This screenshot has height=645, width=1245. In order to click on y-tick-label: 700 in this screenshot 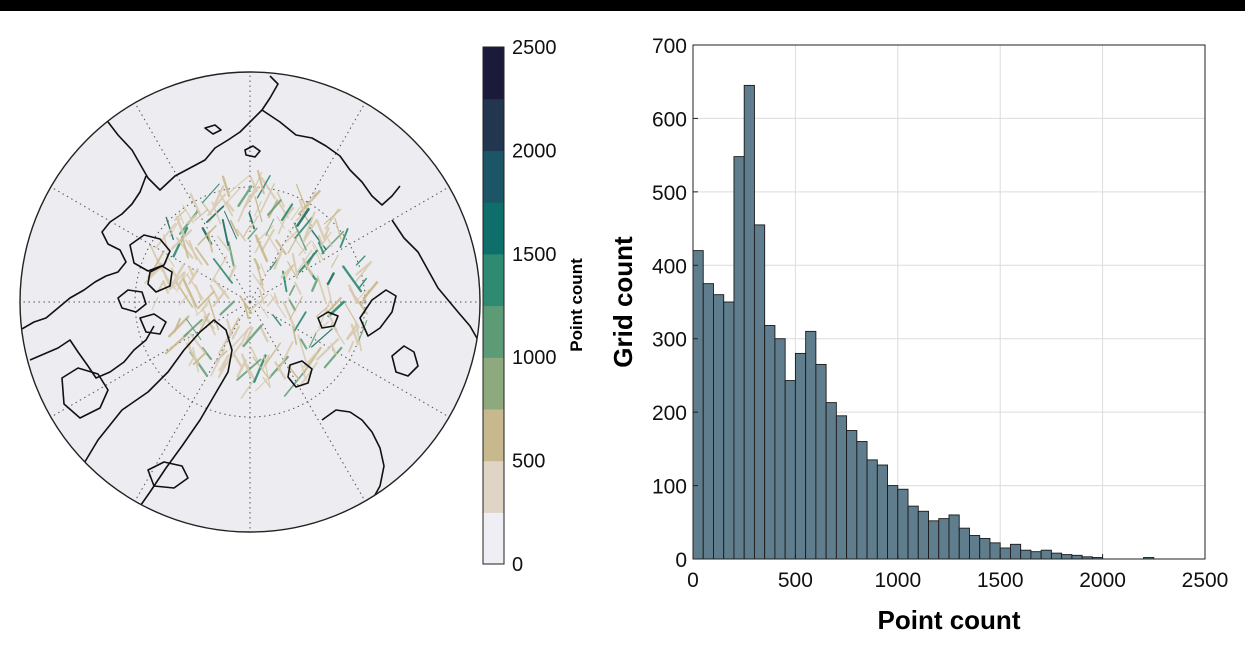, I will do `click(669, 46)`.